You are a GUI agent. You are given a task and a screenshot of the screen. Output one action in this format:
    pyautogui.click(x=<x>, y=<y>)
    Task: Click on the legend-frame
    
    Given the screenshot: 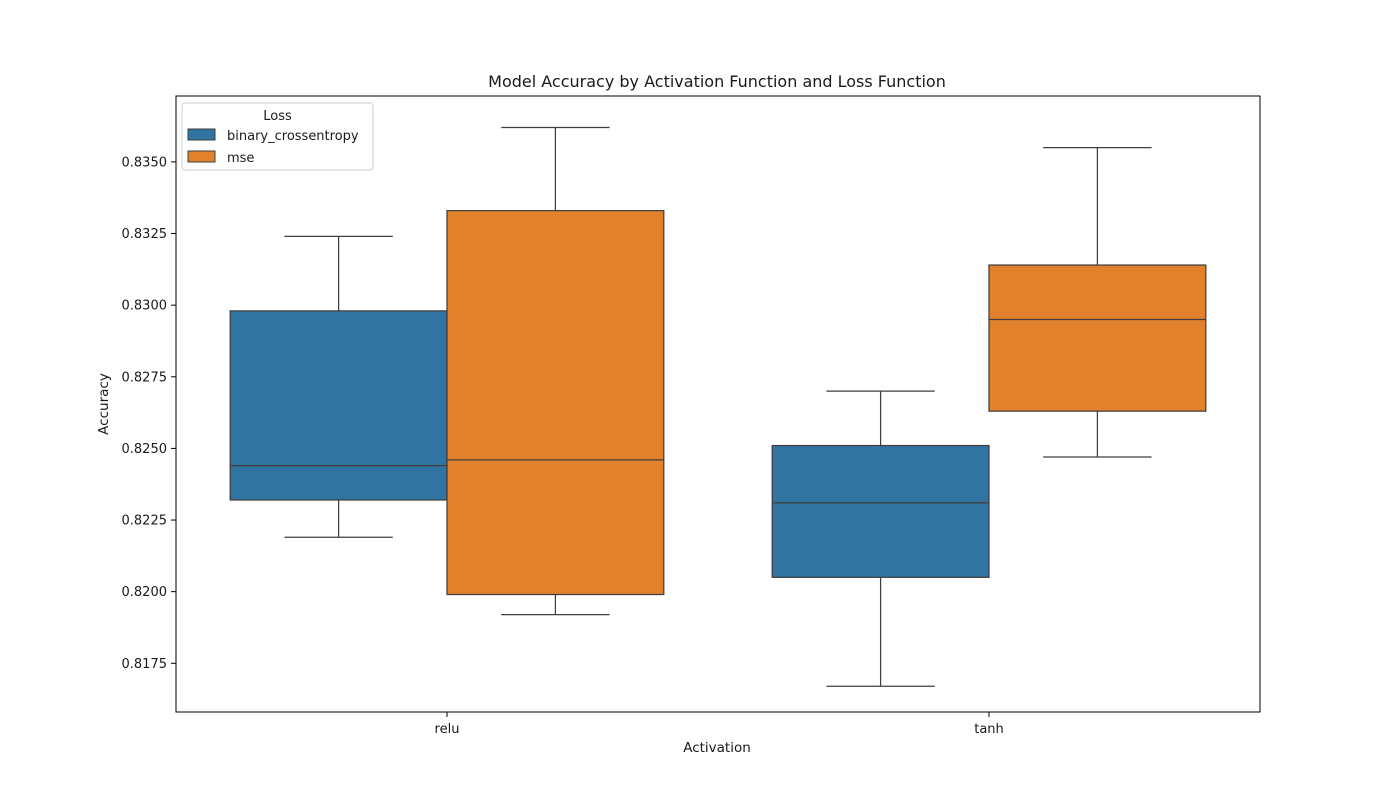 What is the action you would take?
    pyautogui.click(x=277, y=136)
    